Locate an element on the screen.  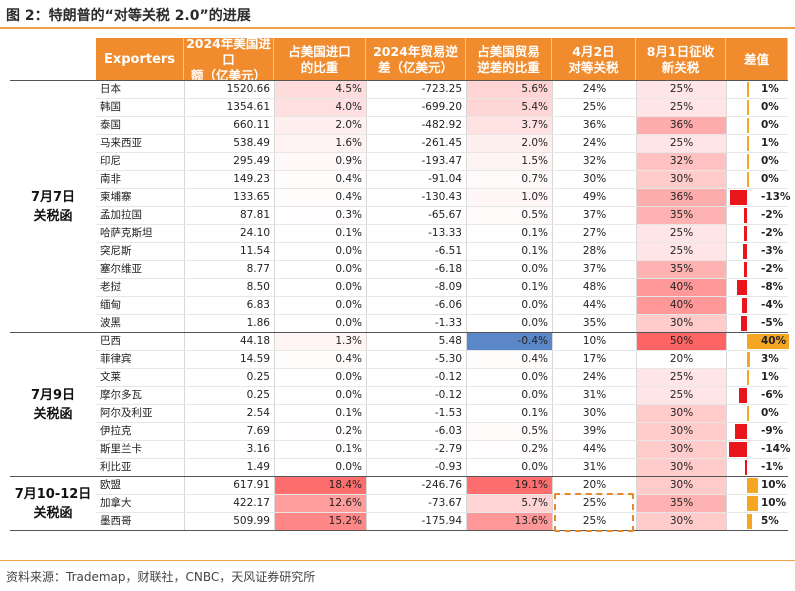
import-value: 617.91 is located at coordinates (229, 485).